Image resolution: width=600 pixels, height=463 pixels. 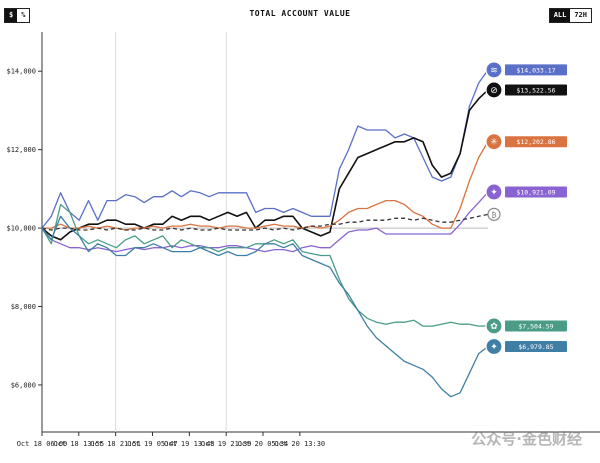 What do you see at coordinates (21, 229) in the screenshot?
I see `y-tick-label: $10,000` at bounding box center [21, 229].